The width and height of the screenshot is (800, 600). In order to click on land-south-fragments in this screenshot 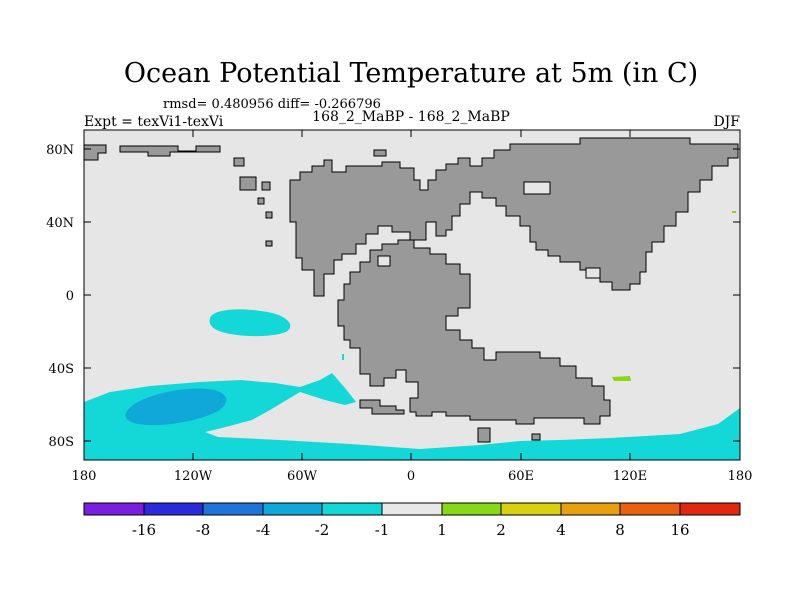, I will do `click(509, 435)`.